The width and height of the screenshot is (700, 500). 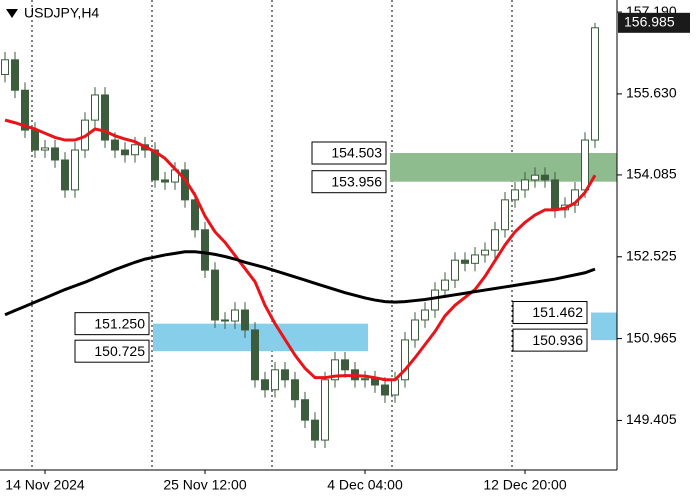 What do you see at coordinates (651, 174) in the screenshot?
I see `y-tick-label: 154.085` at bounding box center [651, 174].